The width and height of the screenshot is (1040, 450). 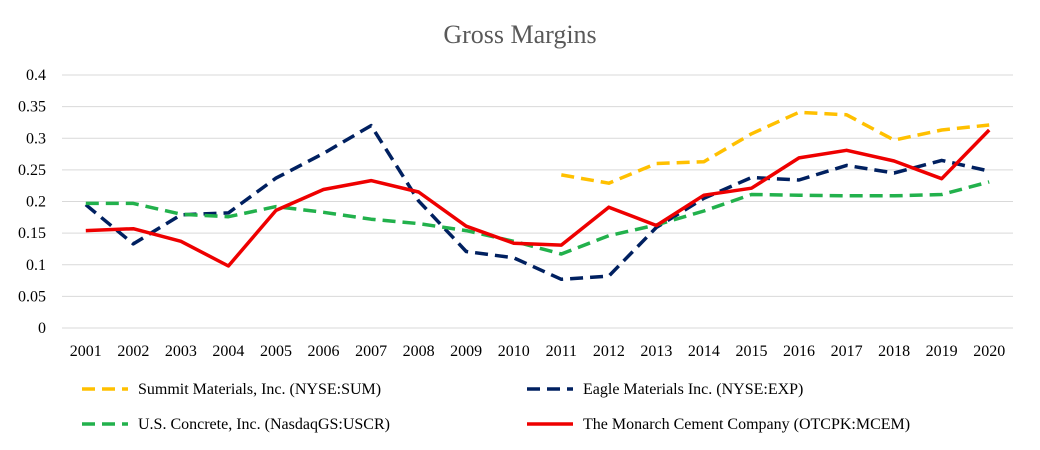 What do you see at coordinates (264, 424) in the screenshot?
I see `legend-label: U.S. Concrete, Inc. (NasdaqGS:USCR)` at bounding box center [264, 424].